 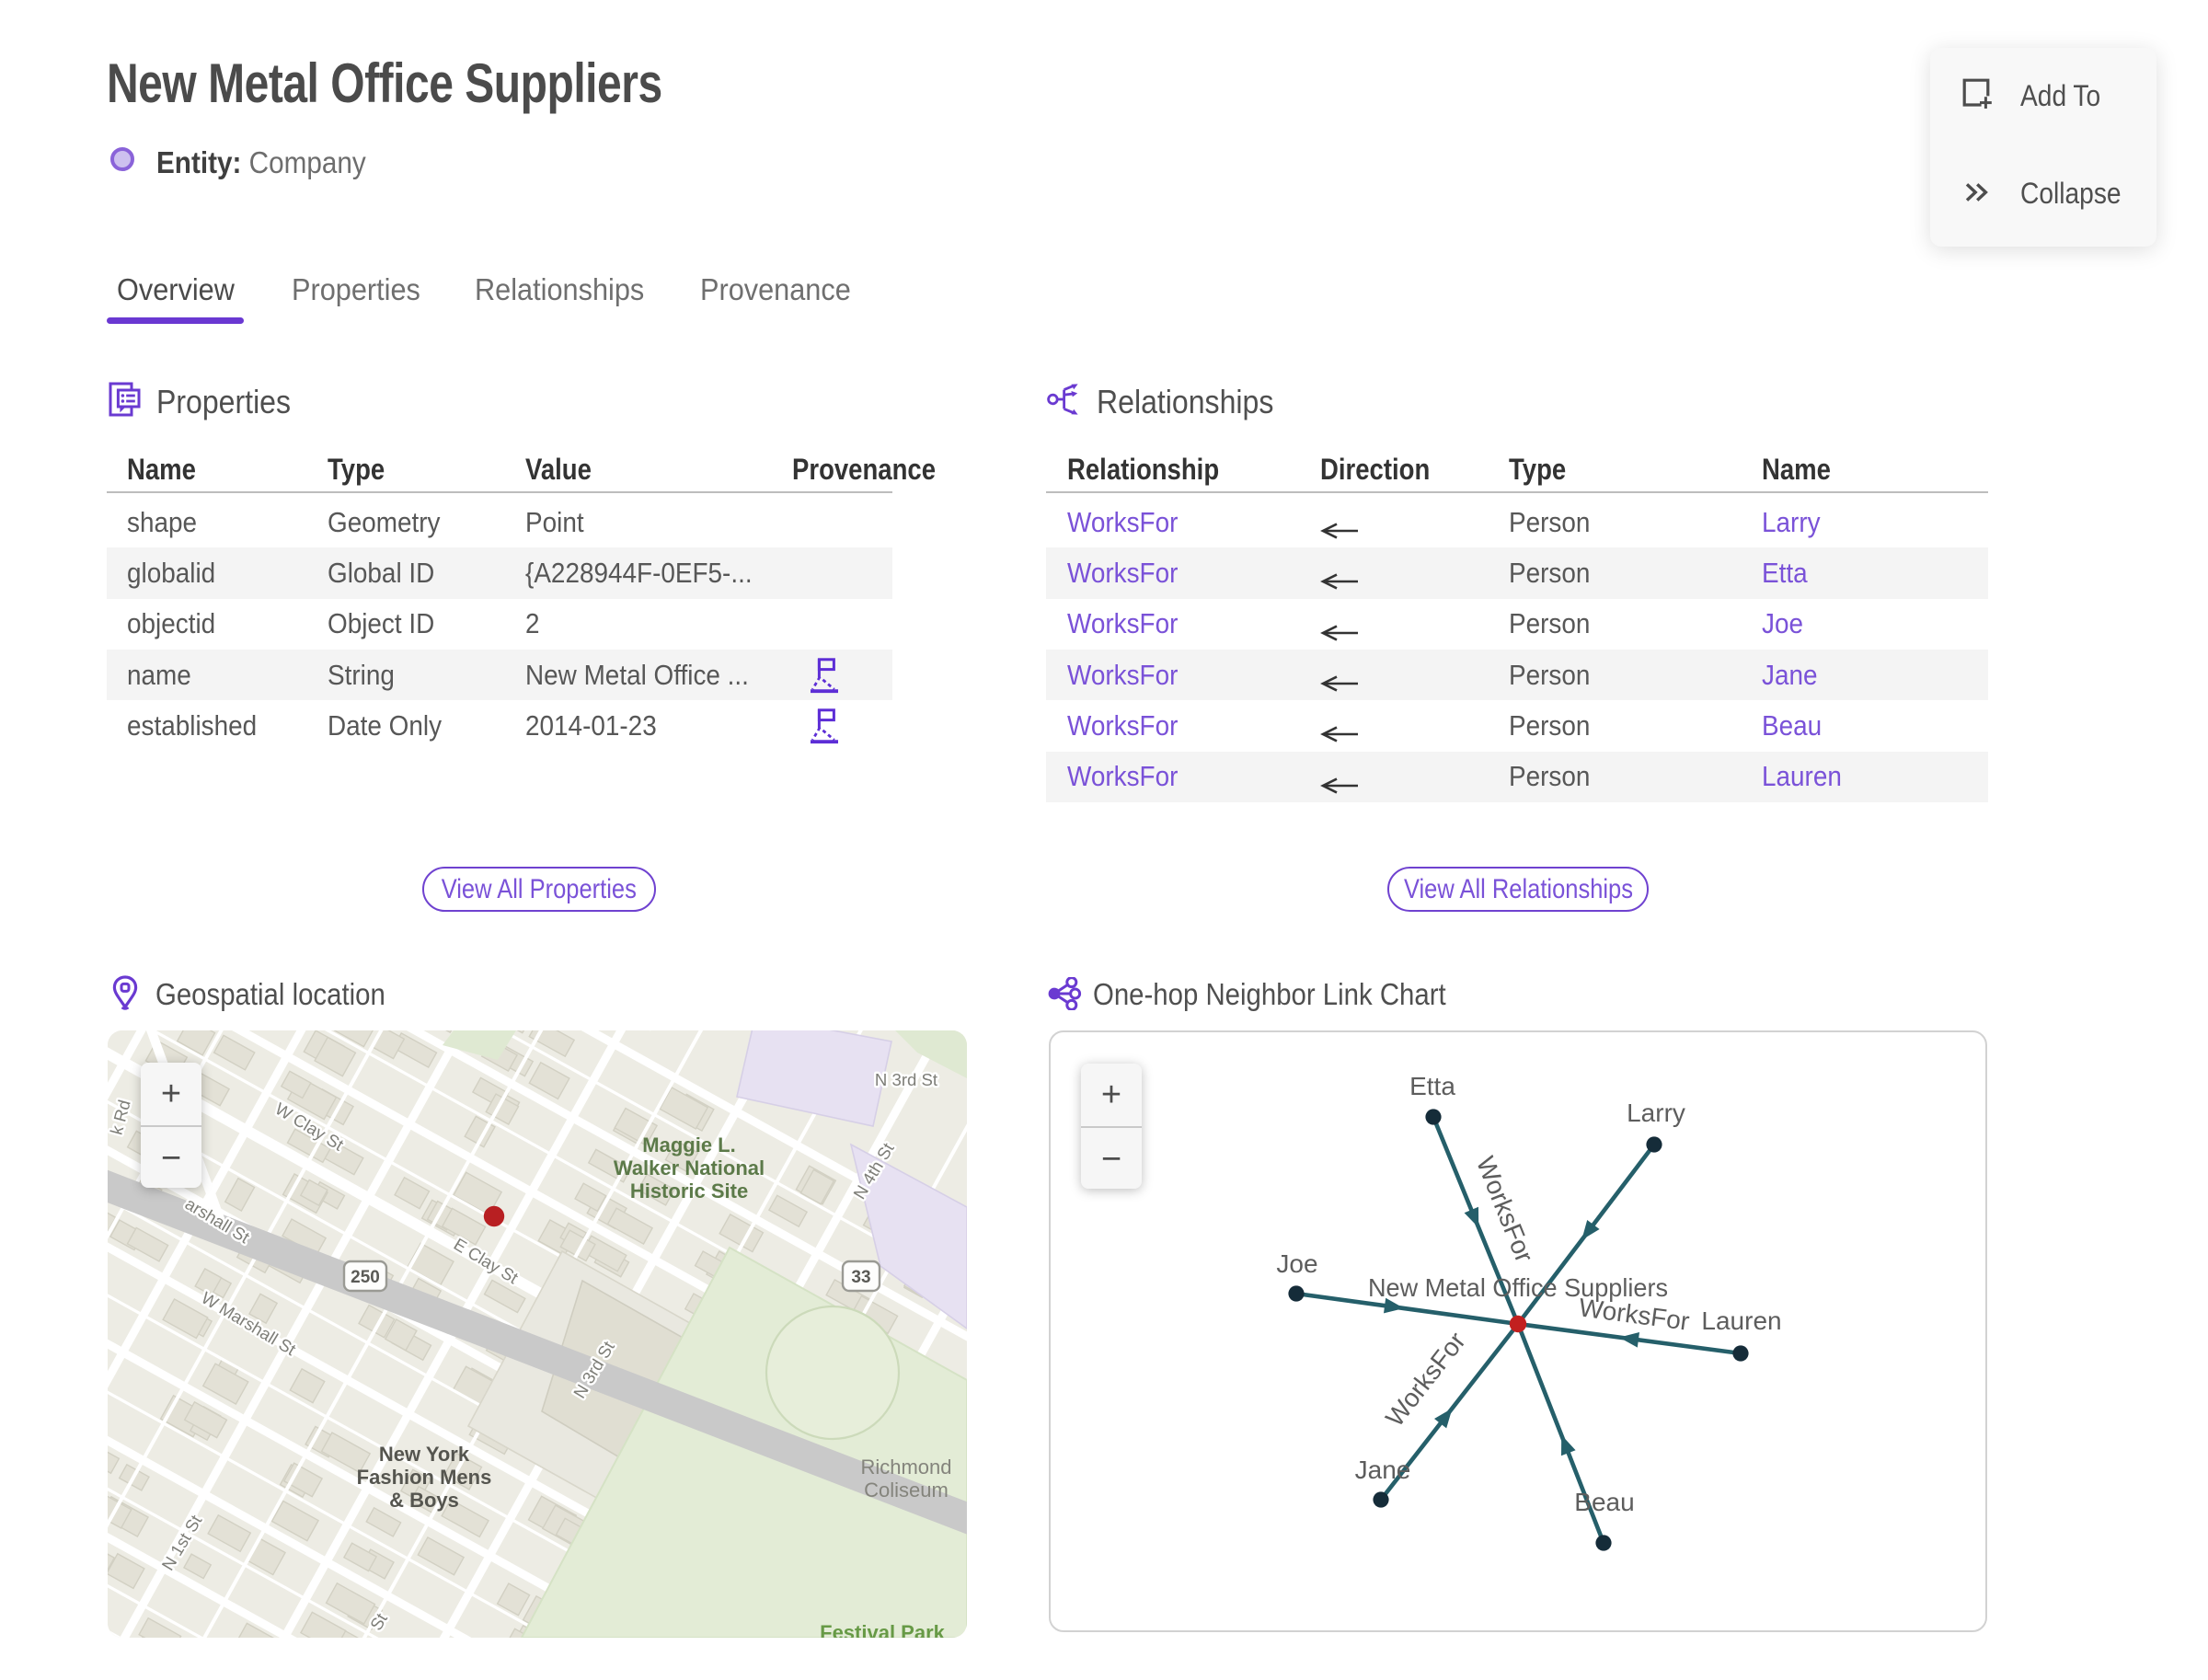 What do you see at coordinates (1296, 1263) in the screenshot?
I see `svg-text: Joe` at bounding box center [1296, 1263].